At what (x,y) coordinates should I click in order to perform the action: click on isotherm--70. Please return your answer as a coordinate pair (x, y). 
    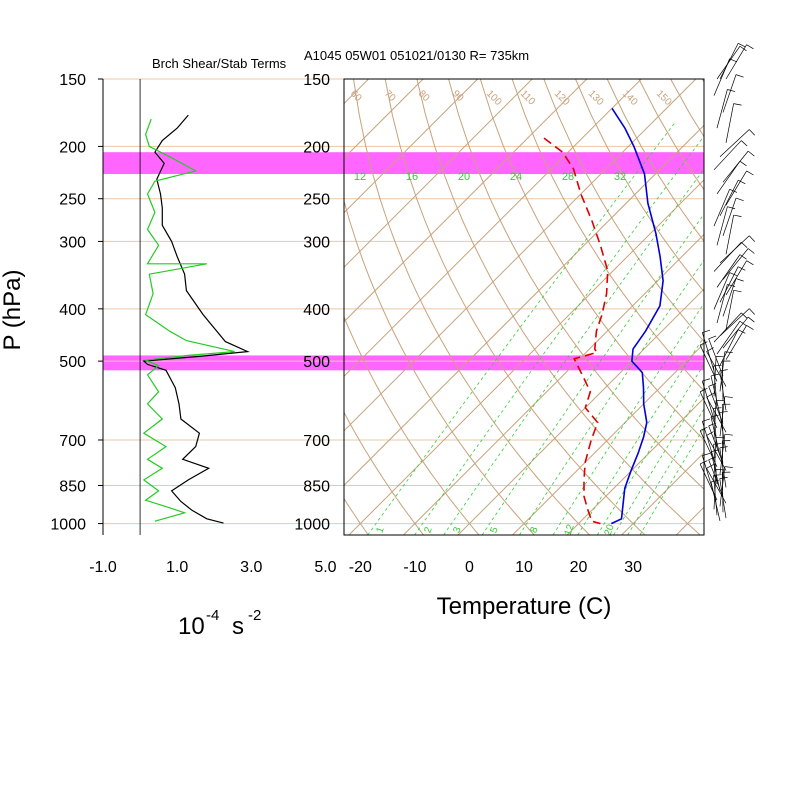
    Looking at the image, I should click on (438, 173).